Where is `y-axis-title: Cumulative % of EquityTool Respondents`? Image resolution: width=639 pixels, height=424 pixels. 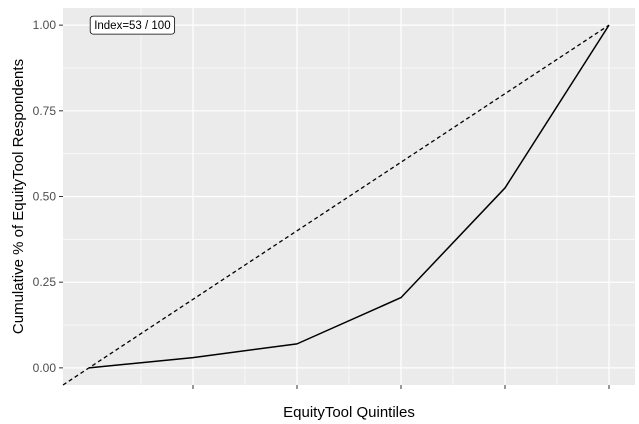
y-axis-title: Cumulative % of EquityTool Respondents is located at coordinates (18, 196).